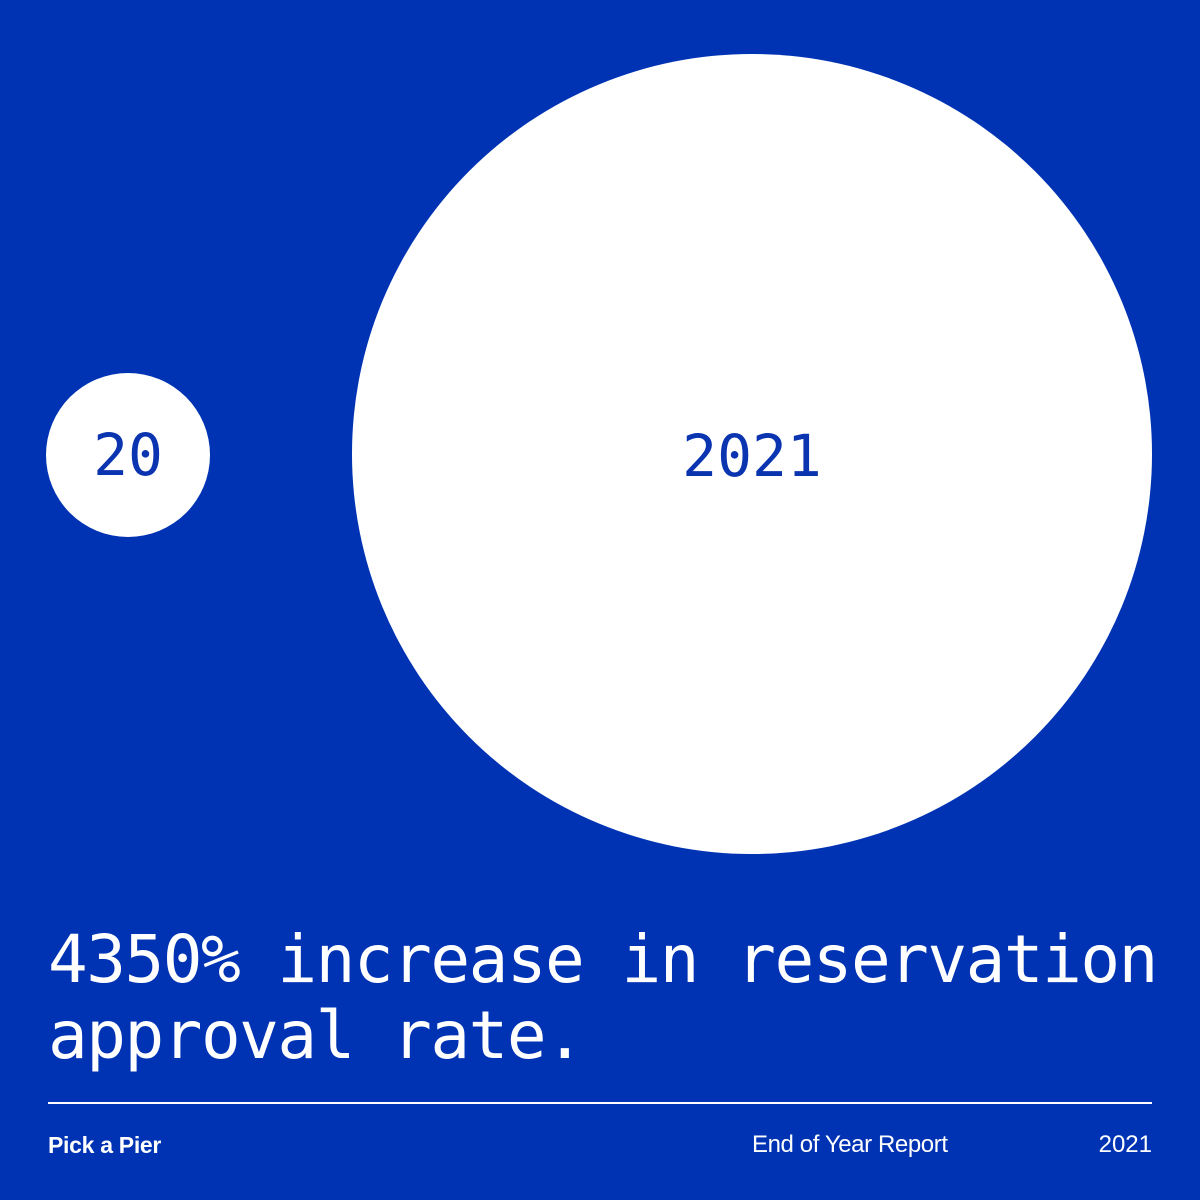 This screenshot has height=1200, width=1200. Describe the element at coordinates (1125, 1144) in the screenshot. I see `report-year: 2021` at that location.